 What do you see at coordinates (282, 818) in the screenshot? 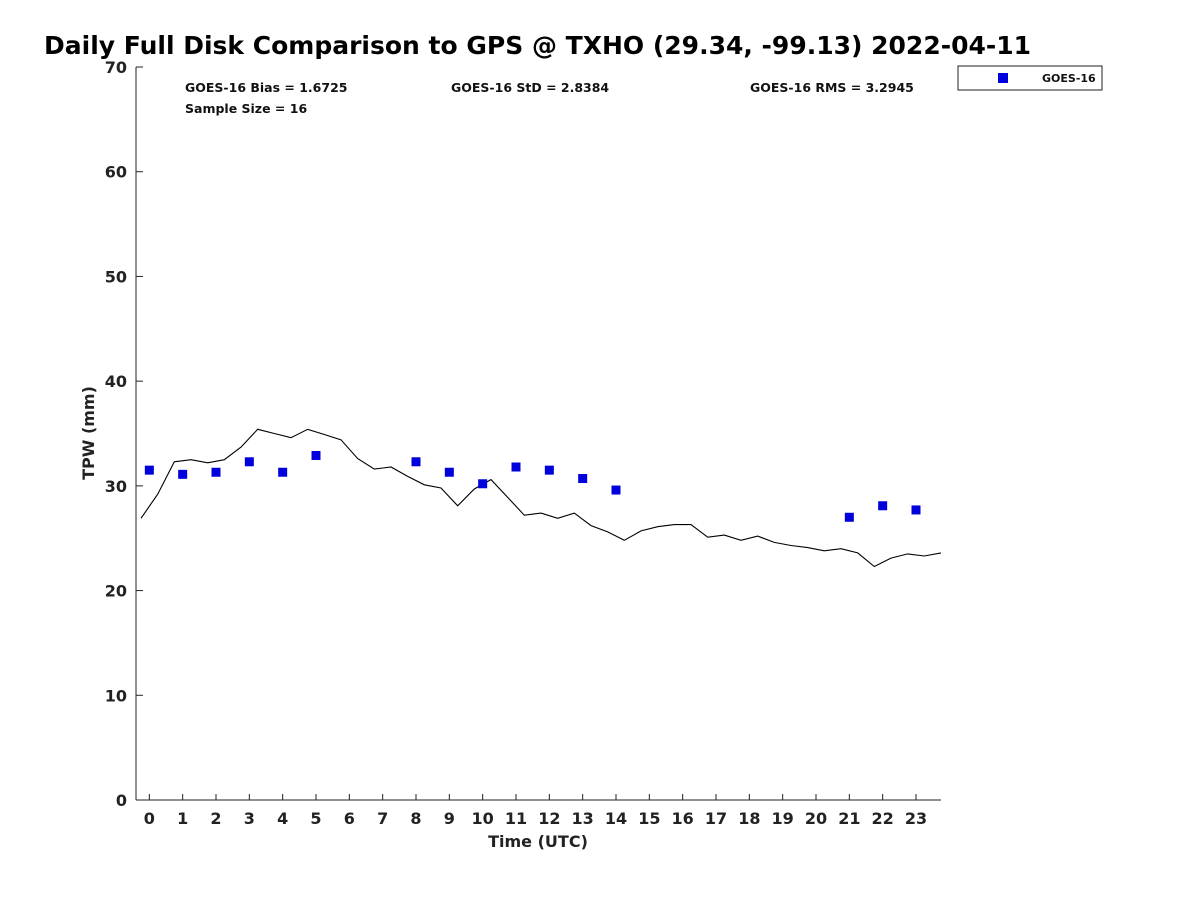
I see `x-tick-label: 4` at bounding box center [282, 818].